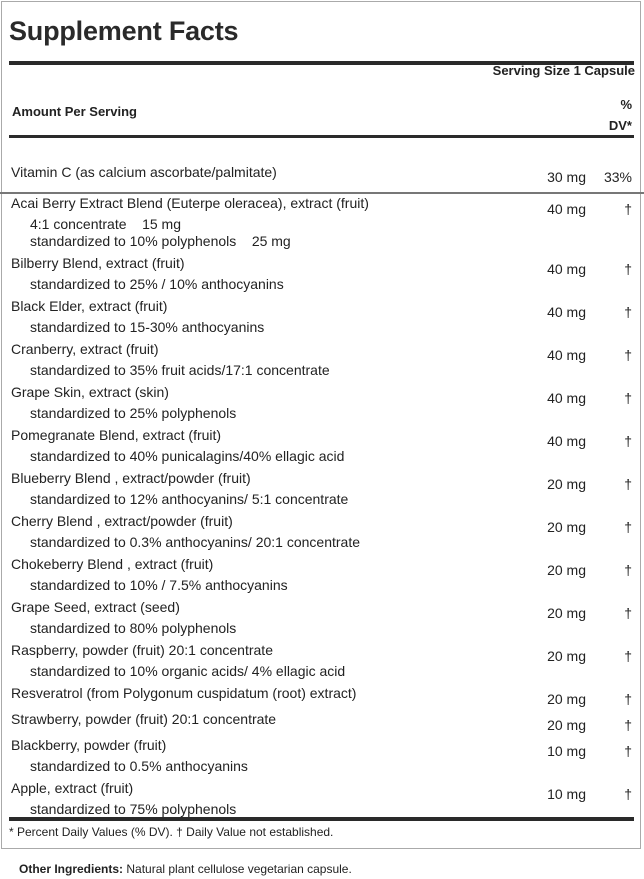 This screenshot has height=879, width=644. Describe the element at coordinates (322, 745) in the screenshot. I see `ingredient-name-row: Blackberry, powder (fruit) 10 mg †` at that location.